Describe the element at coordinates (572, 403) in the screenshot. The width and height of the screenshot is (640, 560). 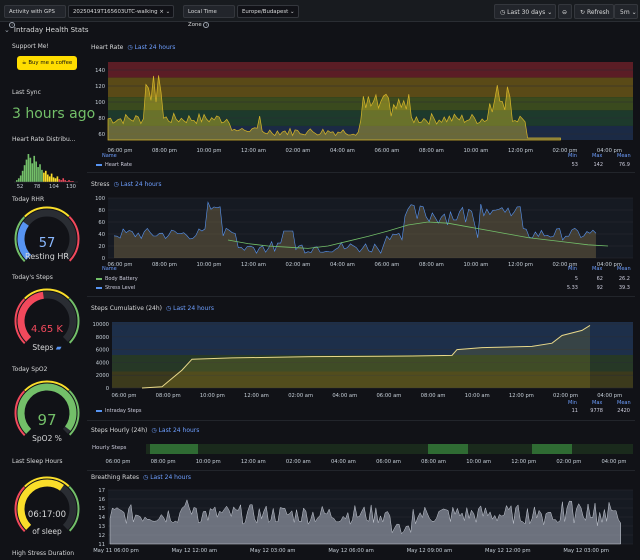
I see `legend-min-header: Min` at that location.